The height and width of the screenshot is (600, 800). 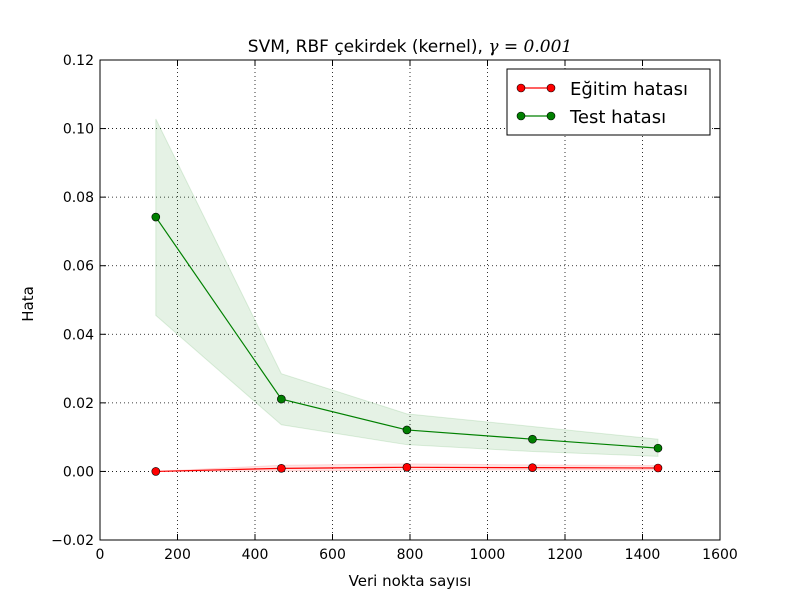 I want to click on legend-box, so click(x=608, y=102).